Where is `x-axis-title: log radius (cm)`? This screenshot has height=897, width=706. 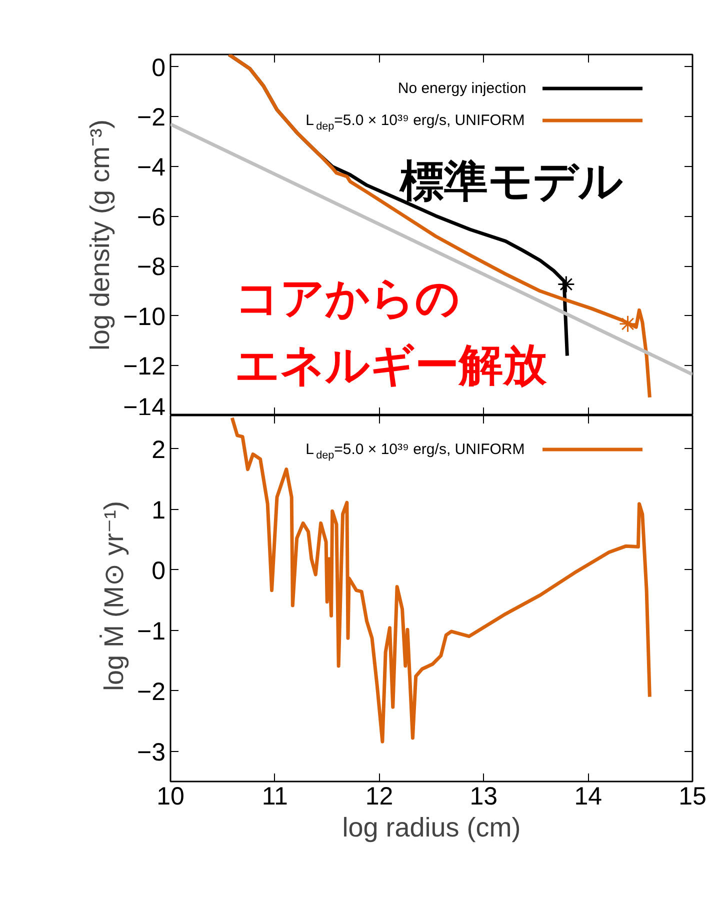 x-axis-title: log radius (cm) is located at coordinates (431, 827).